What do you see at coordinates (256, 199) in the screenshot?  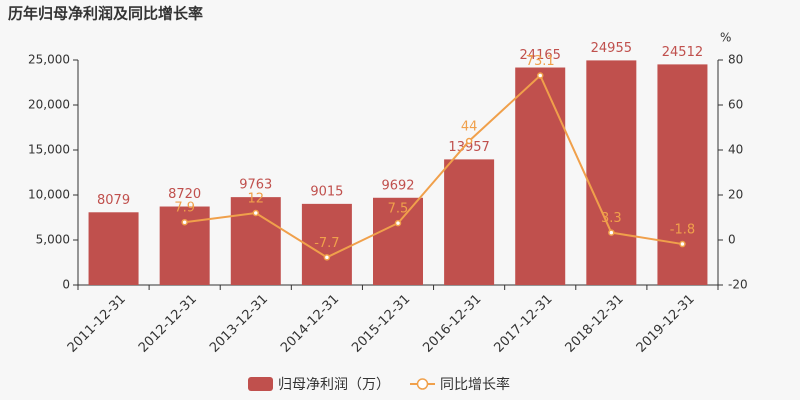 I see `line-value-label: 12` at bounding box center [256, 199].